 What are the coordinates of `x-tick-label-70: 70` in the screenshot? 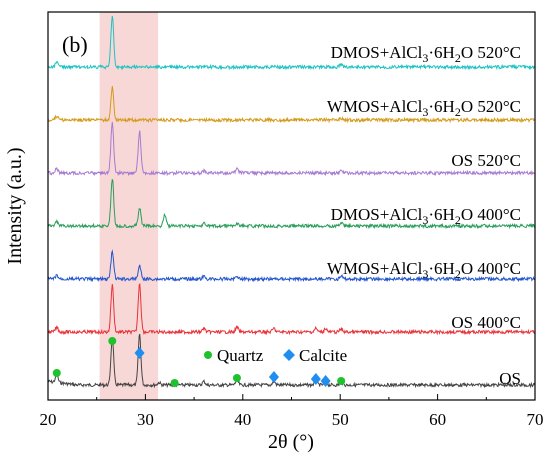 It's located at (535, 419).